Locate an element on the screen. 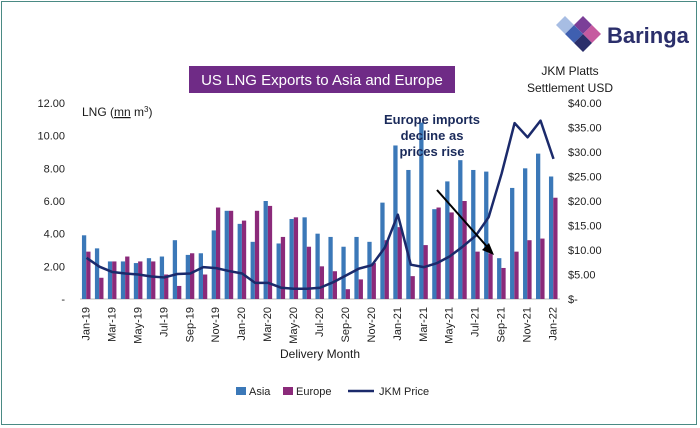  y2-axis-title-line2: Settlement USD is located at coordinates (570, 88).